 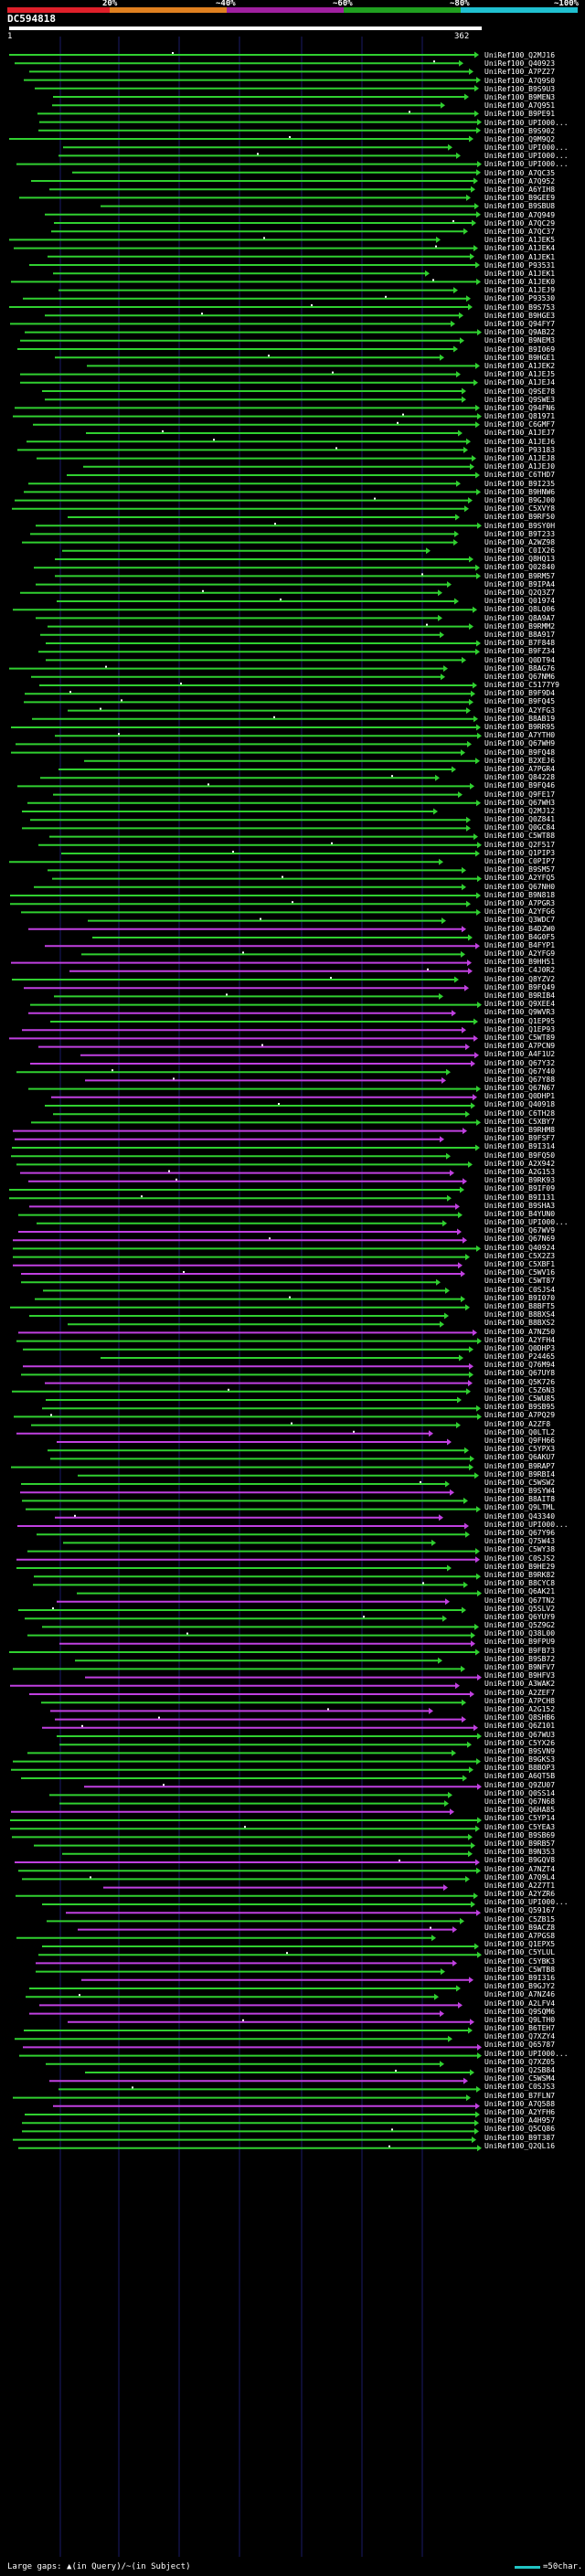 I want to click on hit-label: UniRef100_Q67WU3, so click(x=520, y=1734).